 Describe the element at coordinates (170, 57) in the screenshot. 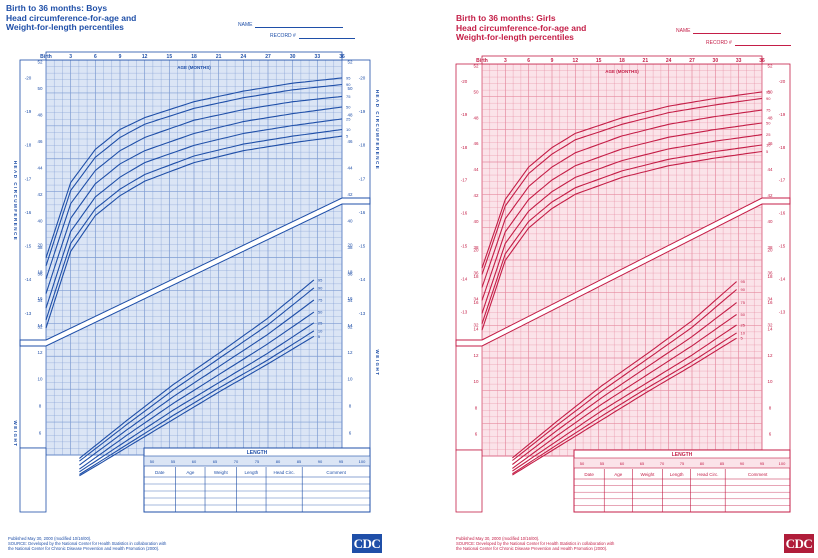

I see `age-tick-label: 15` at that location.